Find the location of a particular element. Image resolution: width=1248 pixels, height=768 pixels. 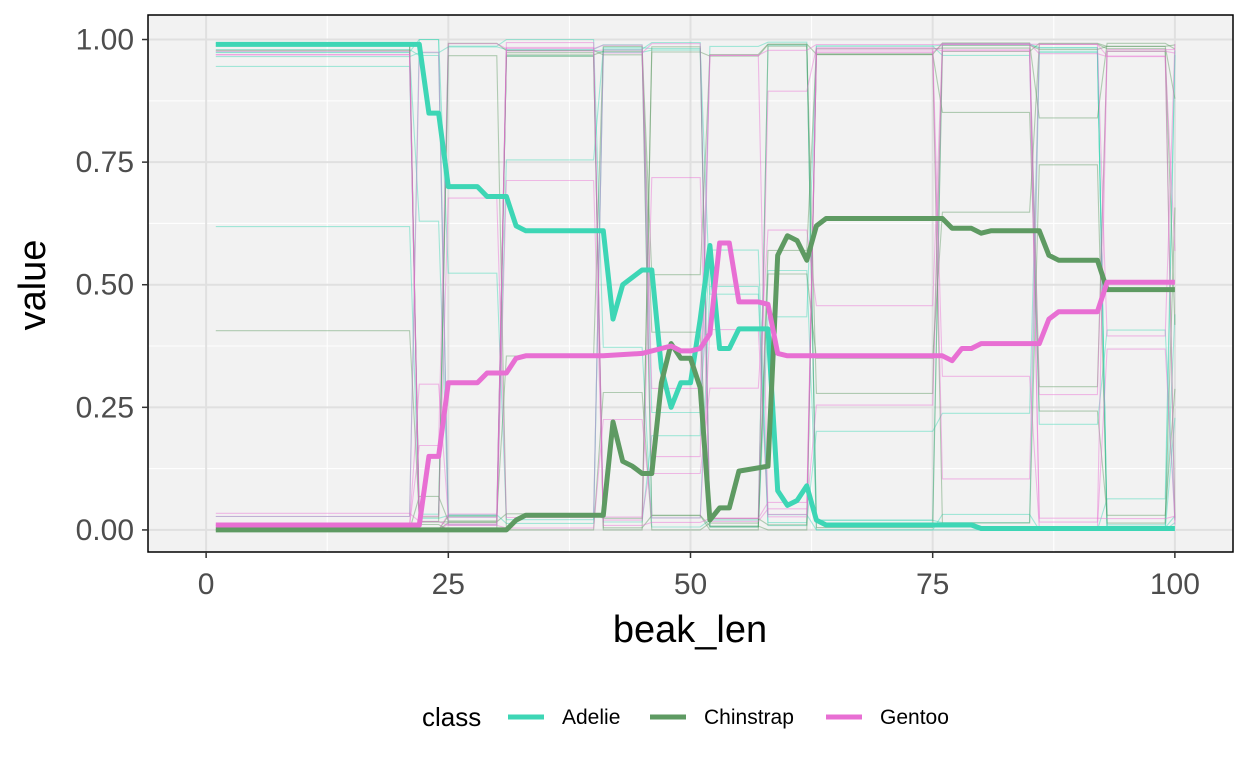

y-tick-label: 0.75 is located at coordinates (105, 162).